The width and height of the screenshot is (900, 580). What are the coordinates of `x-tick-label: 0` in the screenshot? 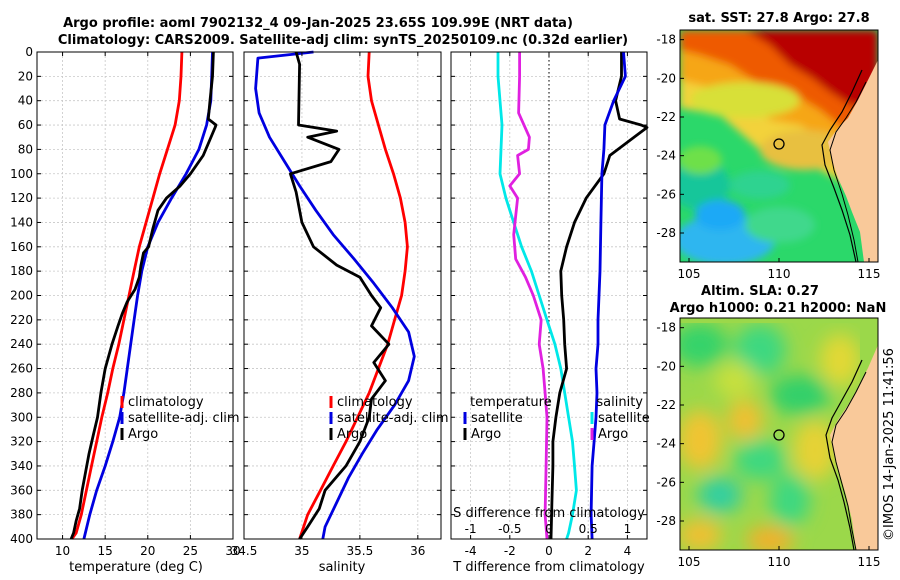 It's located at (549, 551).